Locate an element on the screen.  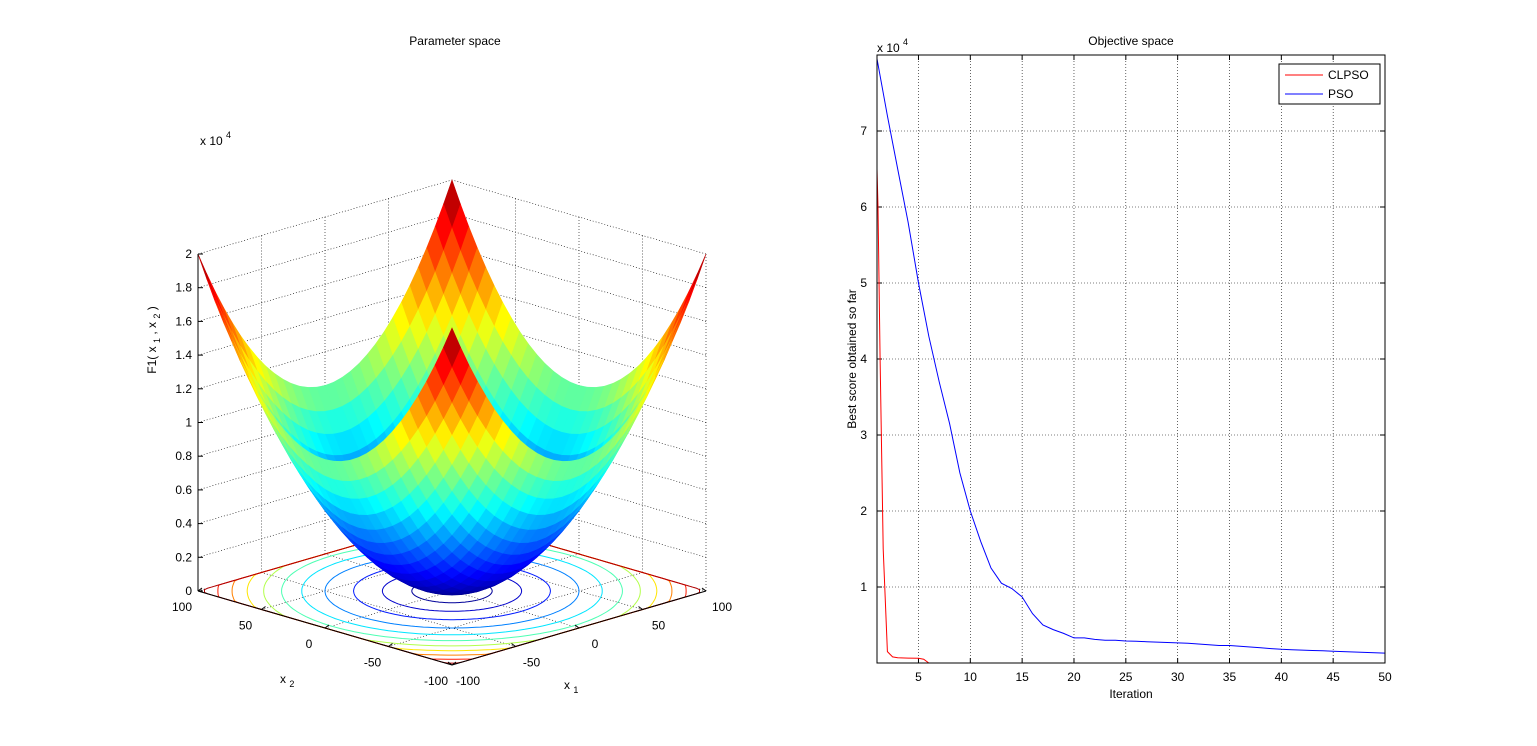
y-exponent-label: x 10 4 is located at coordinates (892, 46).